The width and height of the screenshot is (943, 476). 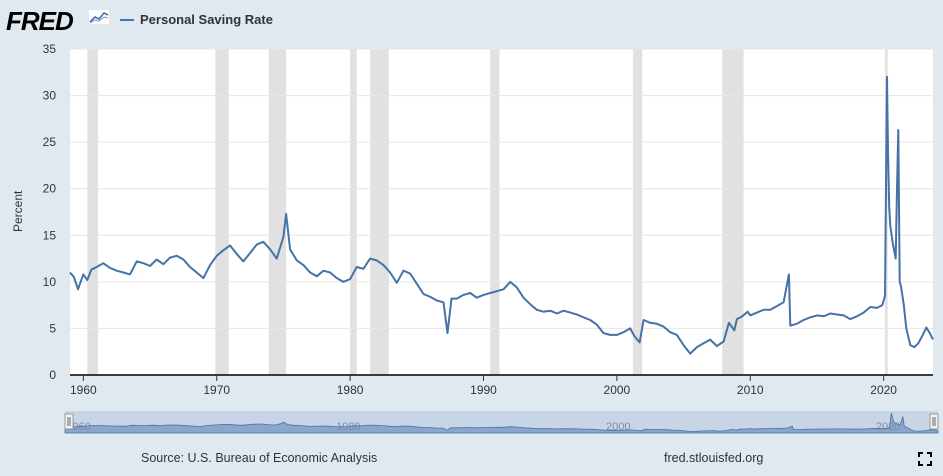 I want to click on y-tick-label: 10, so click(x=50, y=282).